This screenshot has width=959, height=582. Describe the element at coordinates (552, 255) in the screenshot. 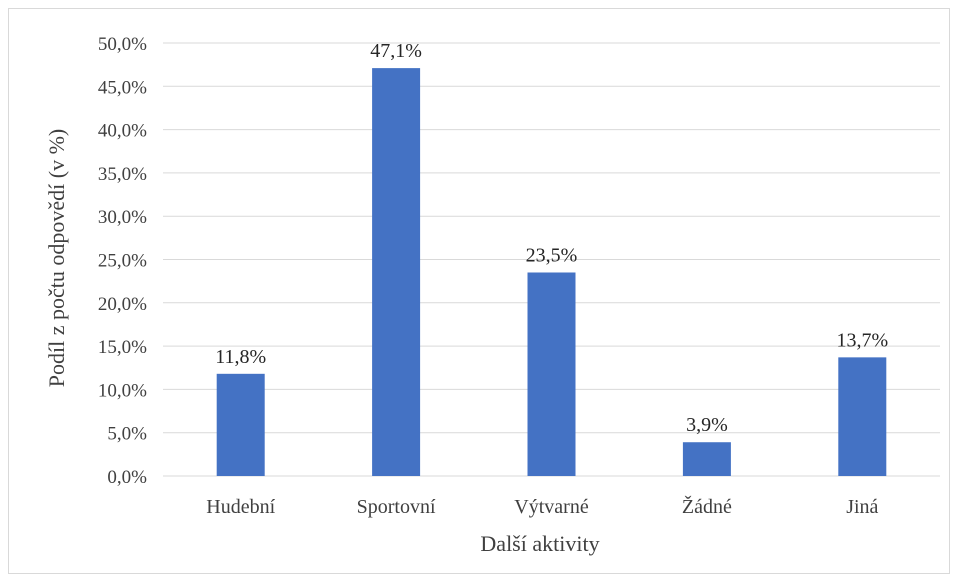

I see `data-label: 23,5%` at that location.